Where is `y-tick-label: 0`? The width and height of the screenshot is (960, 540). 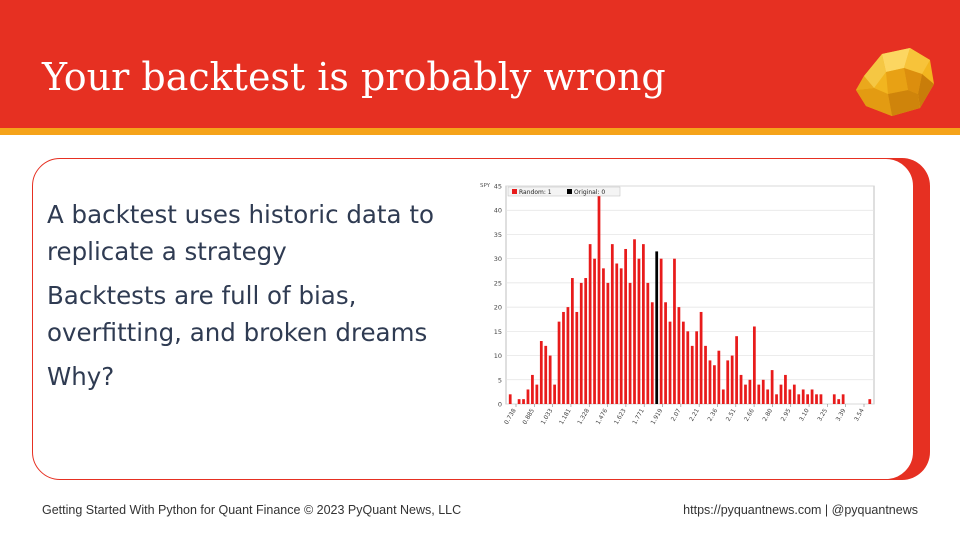 y-tick-label: 0 is located at coordinates (500, 405).